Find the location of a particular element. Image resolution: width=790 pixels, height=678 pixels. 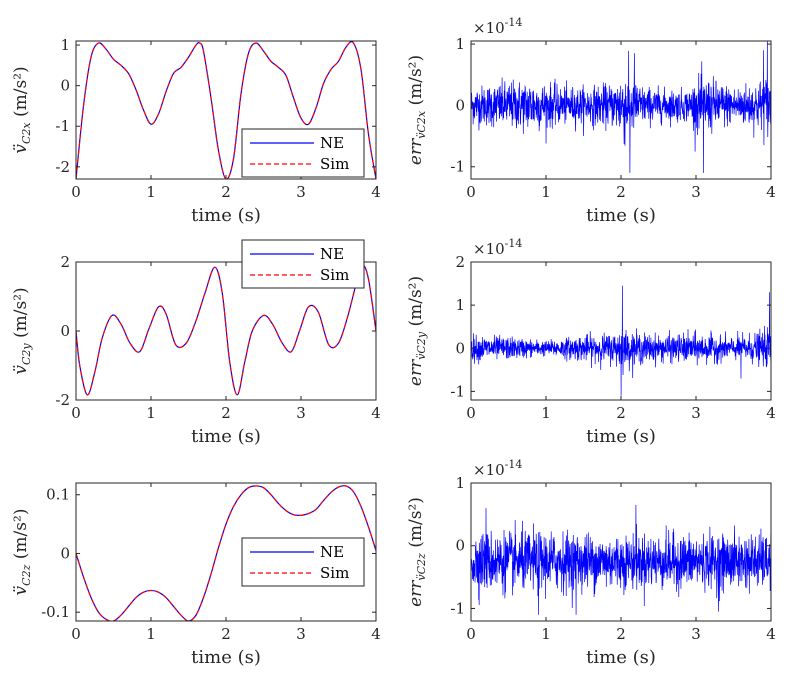

plot-accel-c2x: 0 1 2 3 4 -2 -1 0 1 time (s) v̈C2x (m/s²) NE Sim is located at coordinates (196, 131).